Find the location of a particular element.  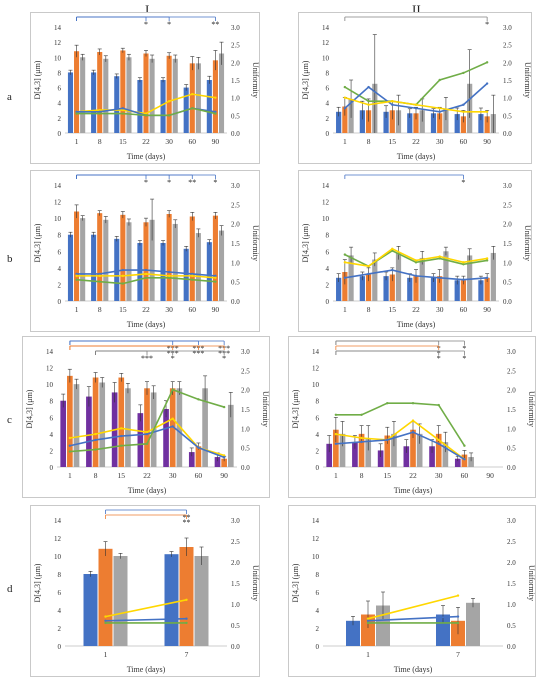

x-tick-label: 60 is located at coordinates (464, 141).